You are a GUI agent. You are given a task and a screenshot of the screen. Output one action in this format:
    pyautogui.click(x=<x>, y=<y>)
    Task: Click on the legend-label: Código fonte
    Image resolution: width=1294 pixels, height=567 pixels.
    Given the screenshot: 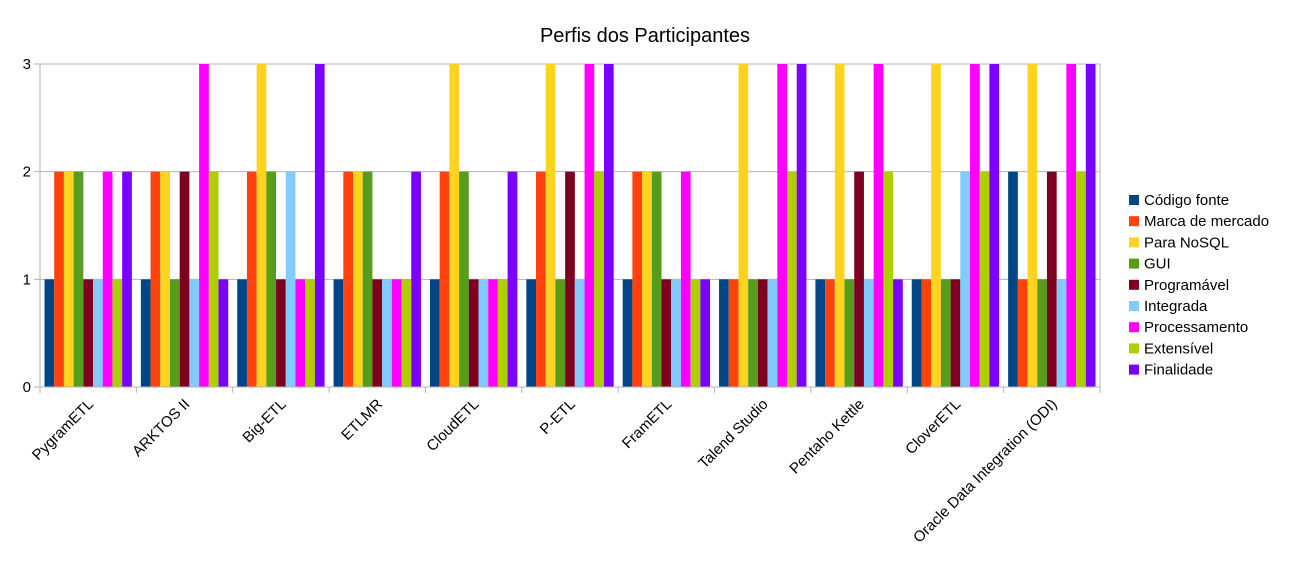 What is the action you would take?
    pyautogui.click(x=1186, y=200)
    